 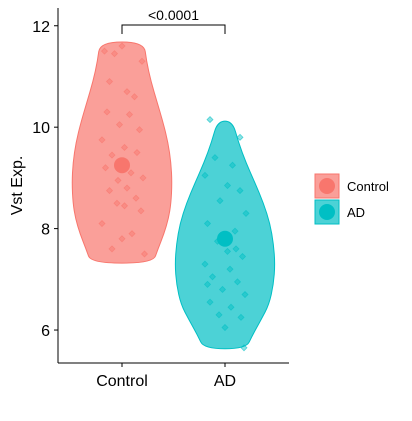 I want to click on p-value-label: <0.0001, so click(x=173, y=15).